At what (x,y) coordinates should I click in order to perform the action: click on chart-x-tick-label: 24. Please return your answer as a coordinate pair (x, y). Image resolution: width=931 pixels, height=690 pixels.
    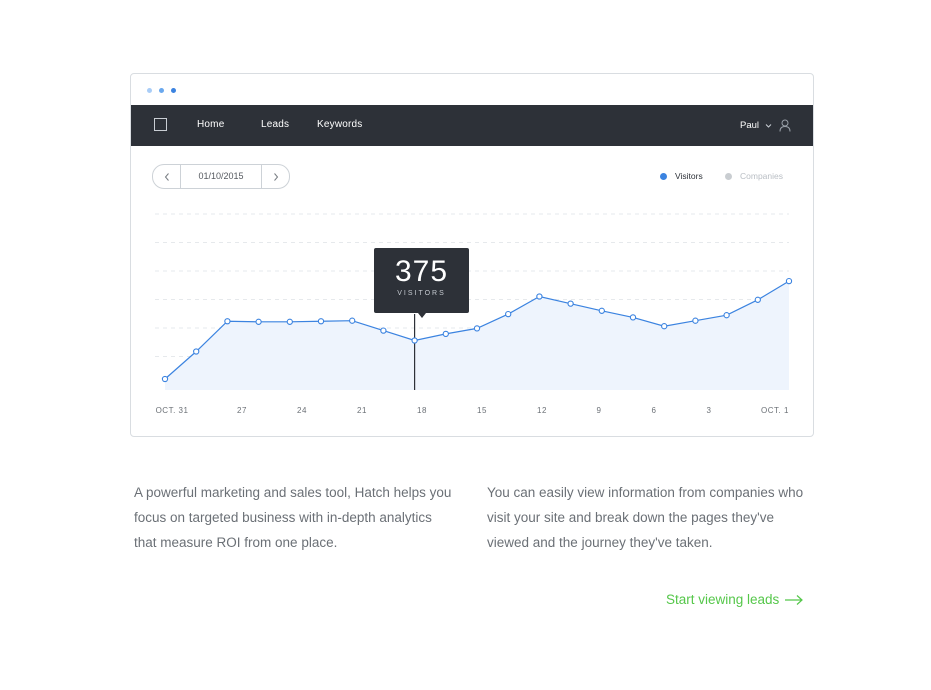
    Looking at the image, I should click on (302, 410).